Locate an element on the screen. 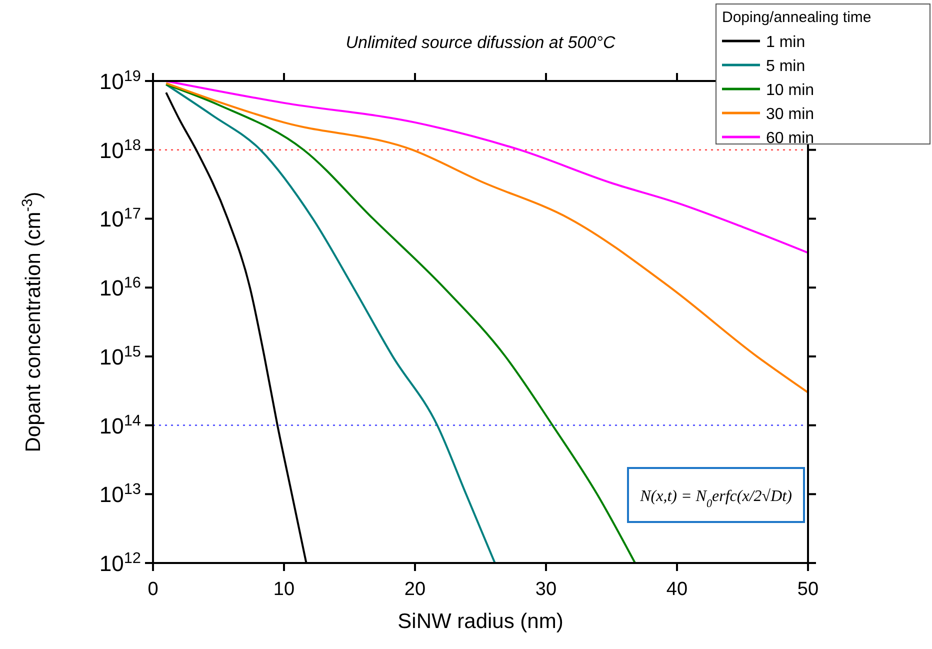 This screenshot has height=649, width=932. y-tick-label: 10$^{15}$ is located at coordinates (120, 356).